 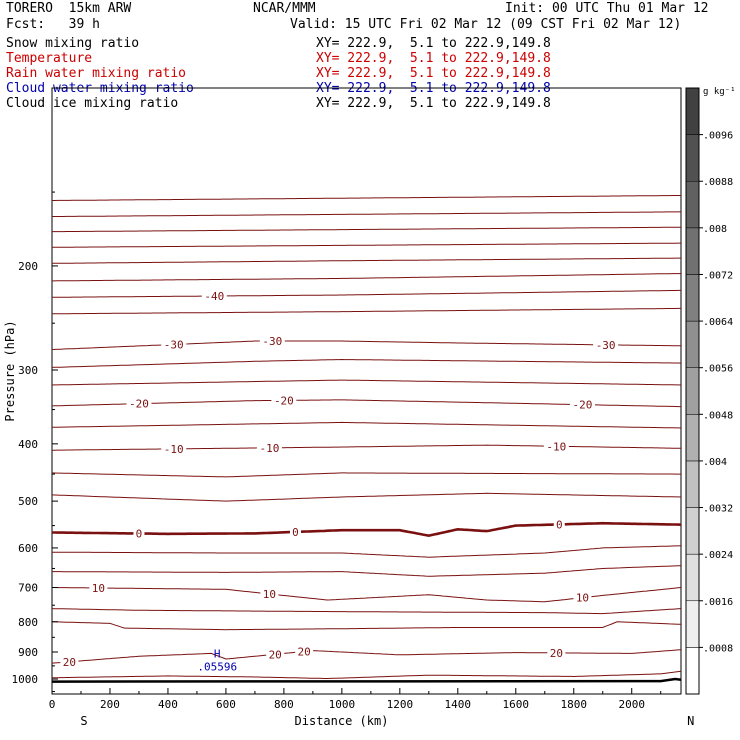 I want to click on colorbar-frame, so click(x=692, y=391).